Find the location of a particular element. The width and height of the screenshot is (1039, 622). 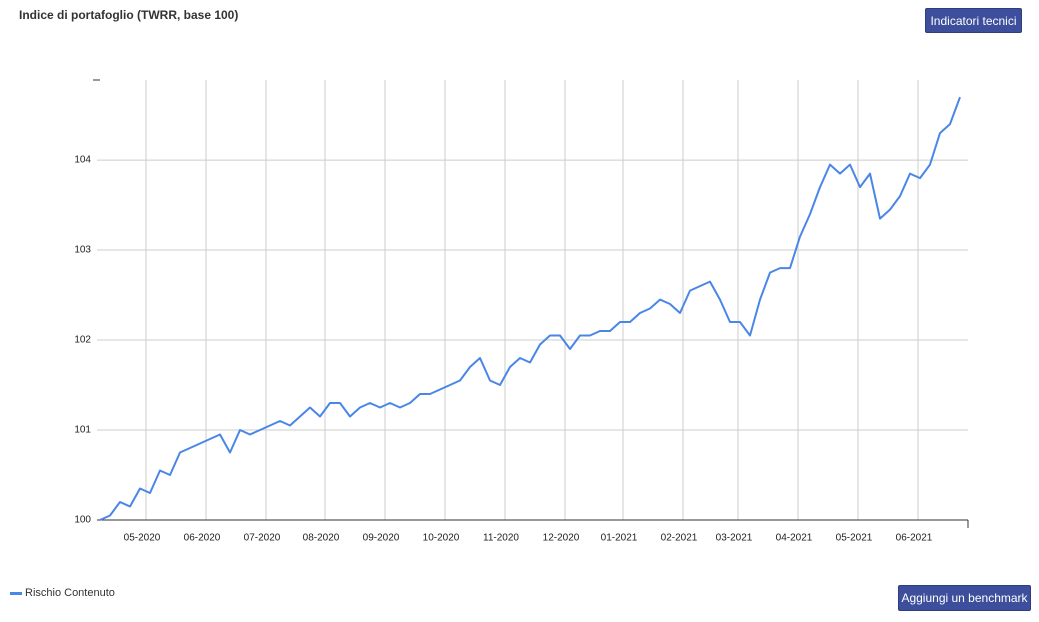

x-tick-label: 09-2020 is located at coordinates (381, 538).